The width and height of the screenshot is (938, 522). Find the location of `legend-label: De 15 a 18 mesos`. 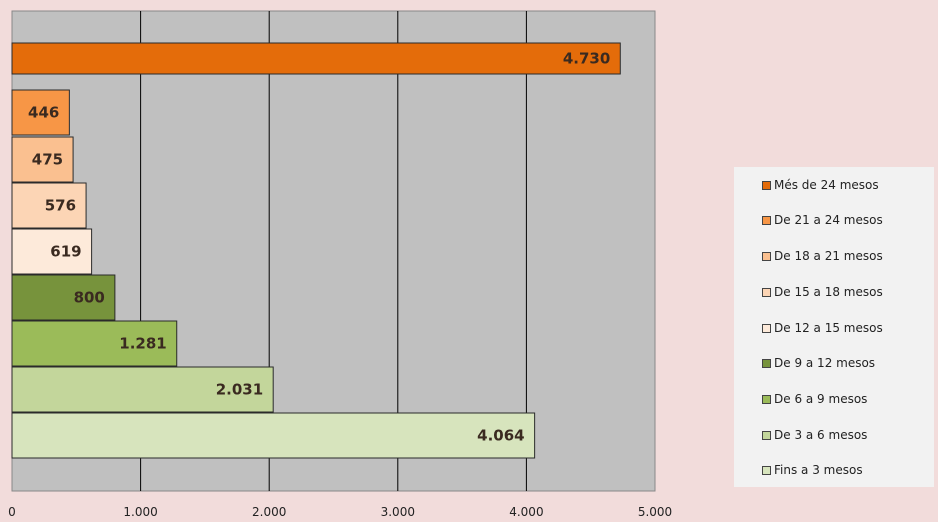

legend-label: De 15 a 18 mesos is located at coordinates (828, 292).